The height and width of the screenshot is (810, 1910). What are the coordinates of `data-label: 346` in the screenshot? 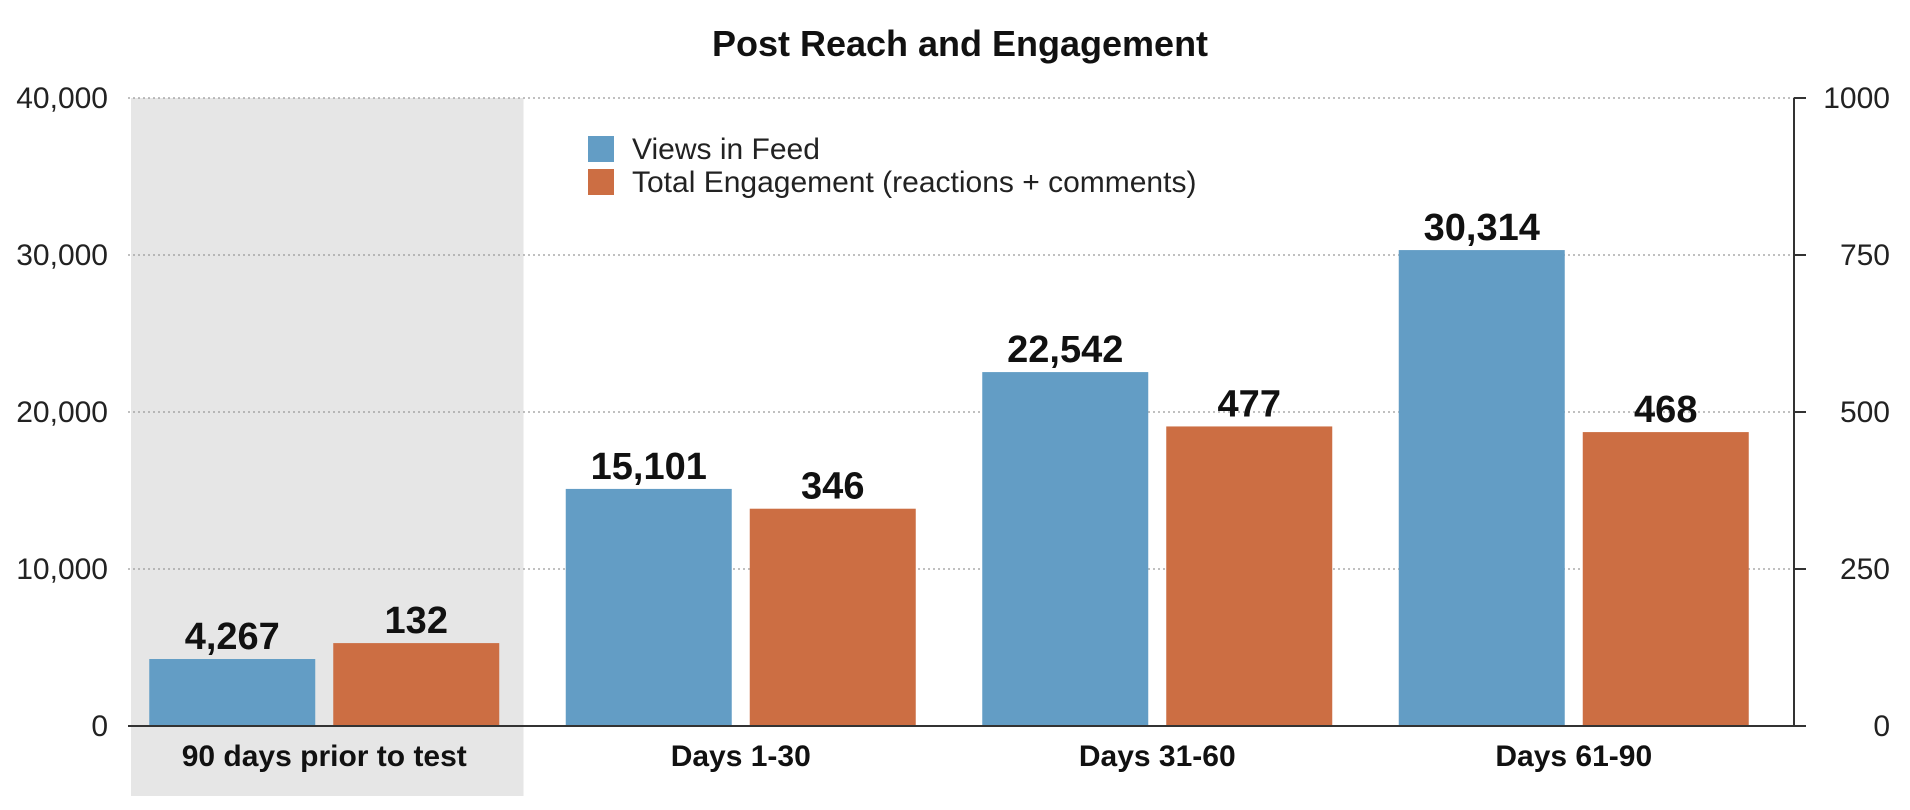 It's located at (832, 487).